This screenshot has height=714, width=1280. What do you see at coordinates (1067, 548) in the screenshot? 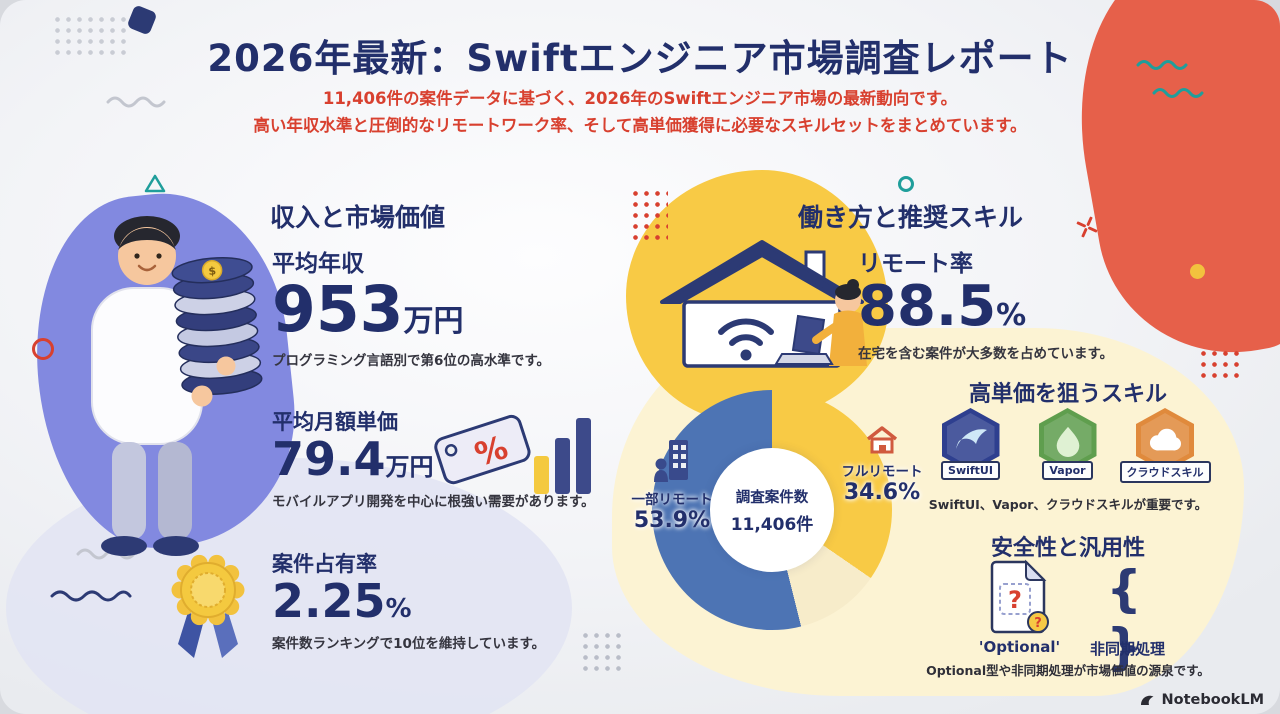
I see `safety-heading: 安全性と汎用性` at bounding box center [1067, 548].